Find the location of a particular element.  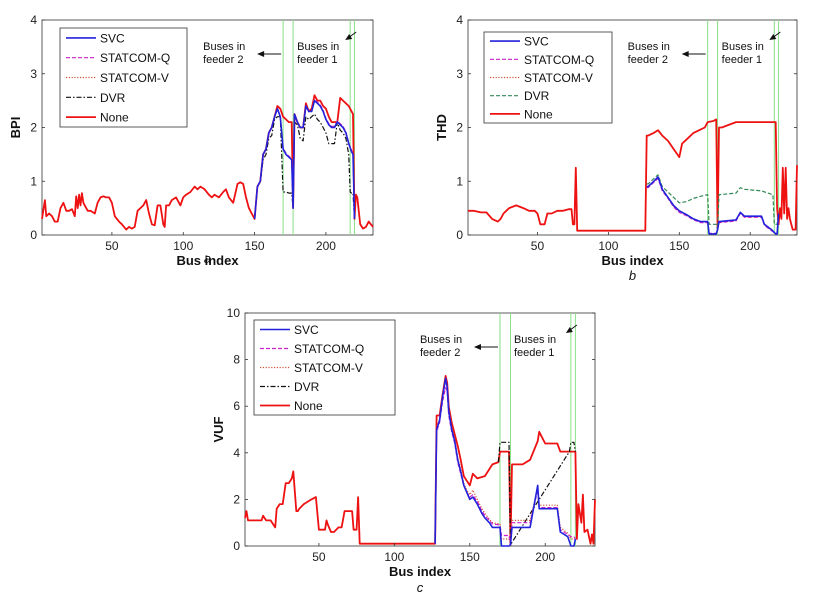

panel-sublabel: c is located at coordinates (420, 587).